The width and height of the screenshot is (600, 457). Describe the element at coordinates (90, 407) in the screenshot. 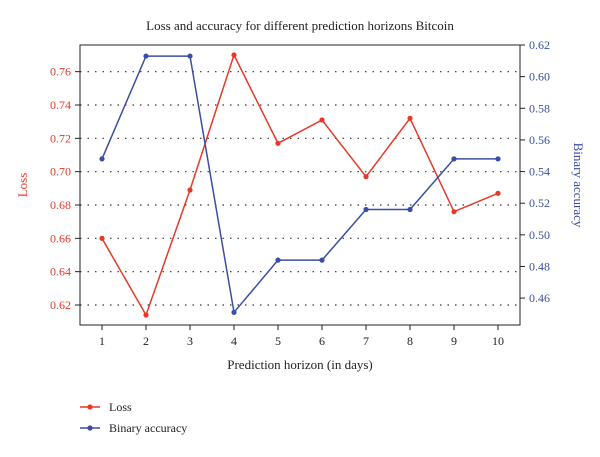

I see `legend-loss-marker` at that location.